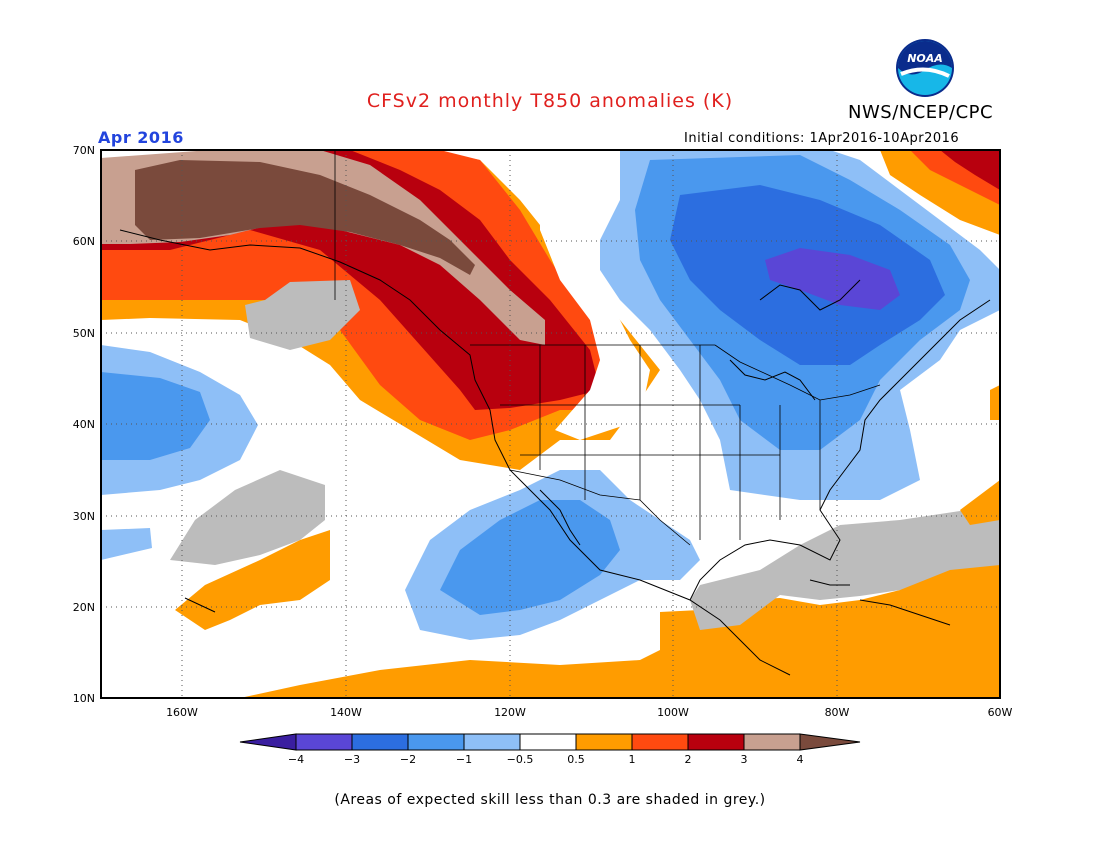 The image size is (1100, 850). I want to click on colorbar-label: 2, so click(688, 759).